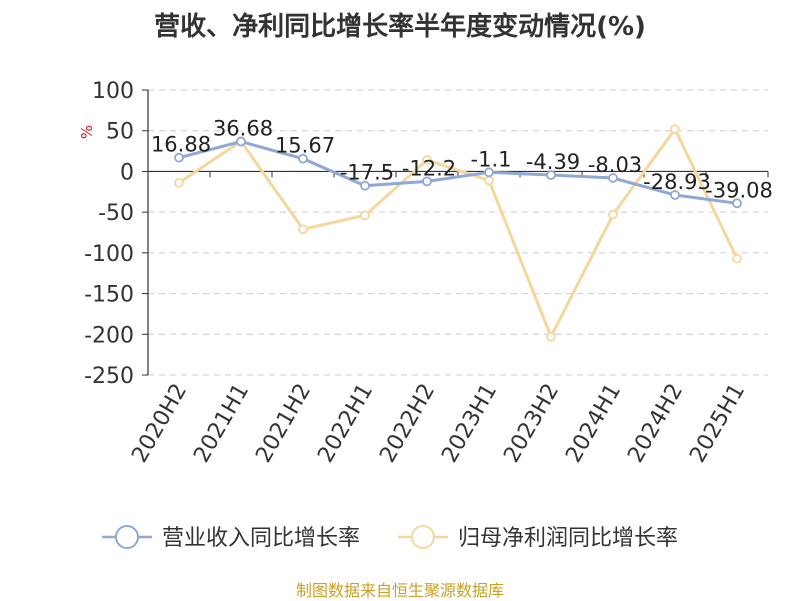  What do you see at coordinates (109, 335) in the screenshot?
I see `y-tick-label: -200` at bounding box center [109, 335].